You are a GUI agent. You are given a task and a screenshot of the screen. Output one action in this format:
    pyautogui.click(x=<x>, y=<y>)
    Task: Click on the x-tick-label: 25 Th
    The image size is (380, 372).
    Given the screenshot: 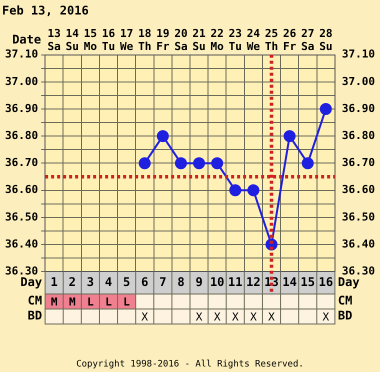 What is the action you would take?
    pyautogui.click(x=271, y=40)
    